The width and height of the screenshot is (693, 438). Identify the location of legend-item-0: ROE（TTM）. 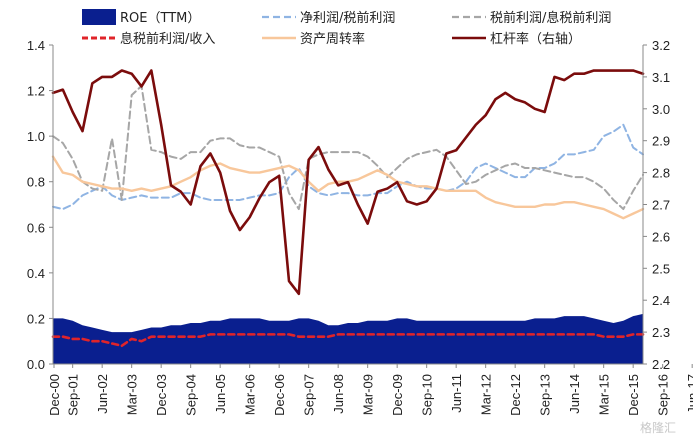
(141, 17).